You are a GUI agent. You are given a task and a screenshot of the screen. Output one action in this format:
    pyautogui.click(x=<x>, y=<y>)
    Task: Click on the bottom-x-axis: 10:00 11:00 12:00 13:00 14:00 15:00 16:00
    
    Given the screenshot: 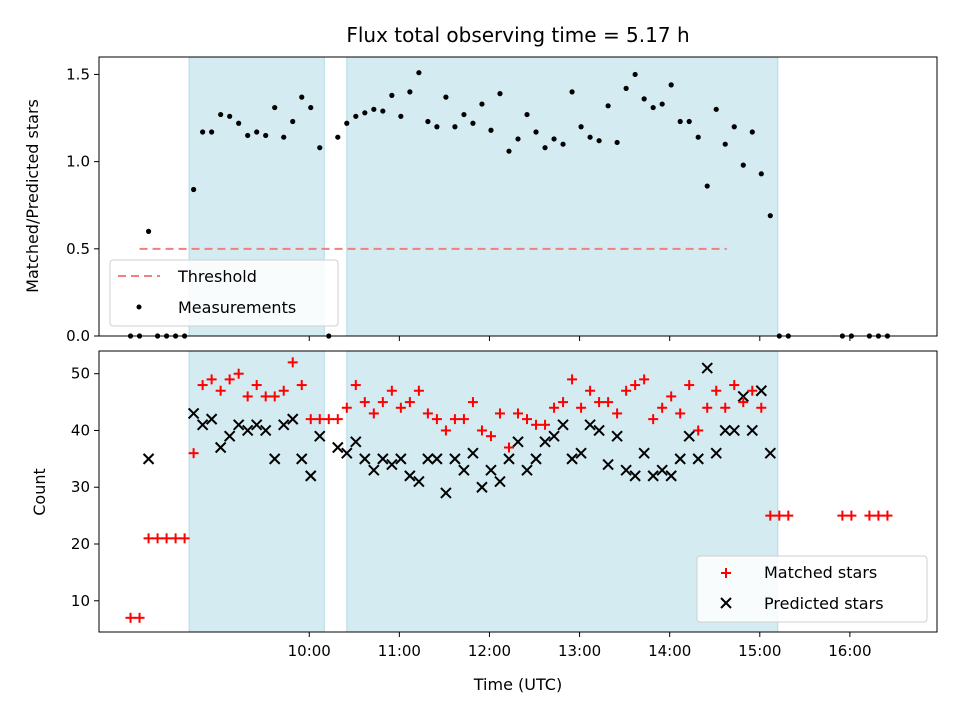 What is the action you would take?
    pyautogui.click(x=580, y=646)
    